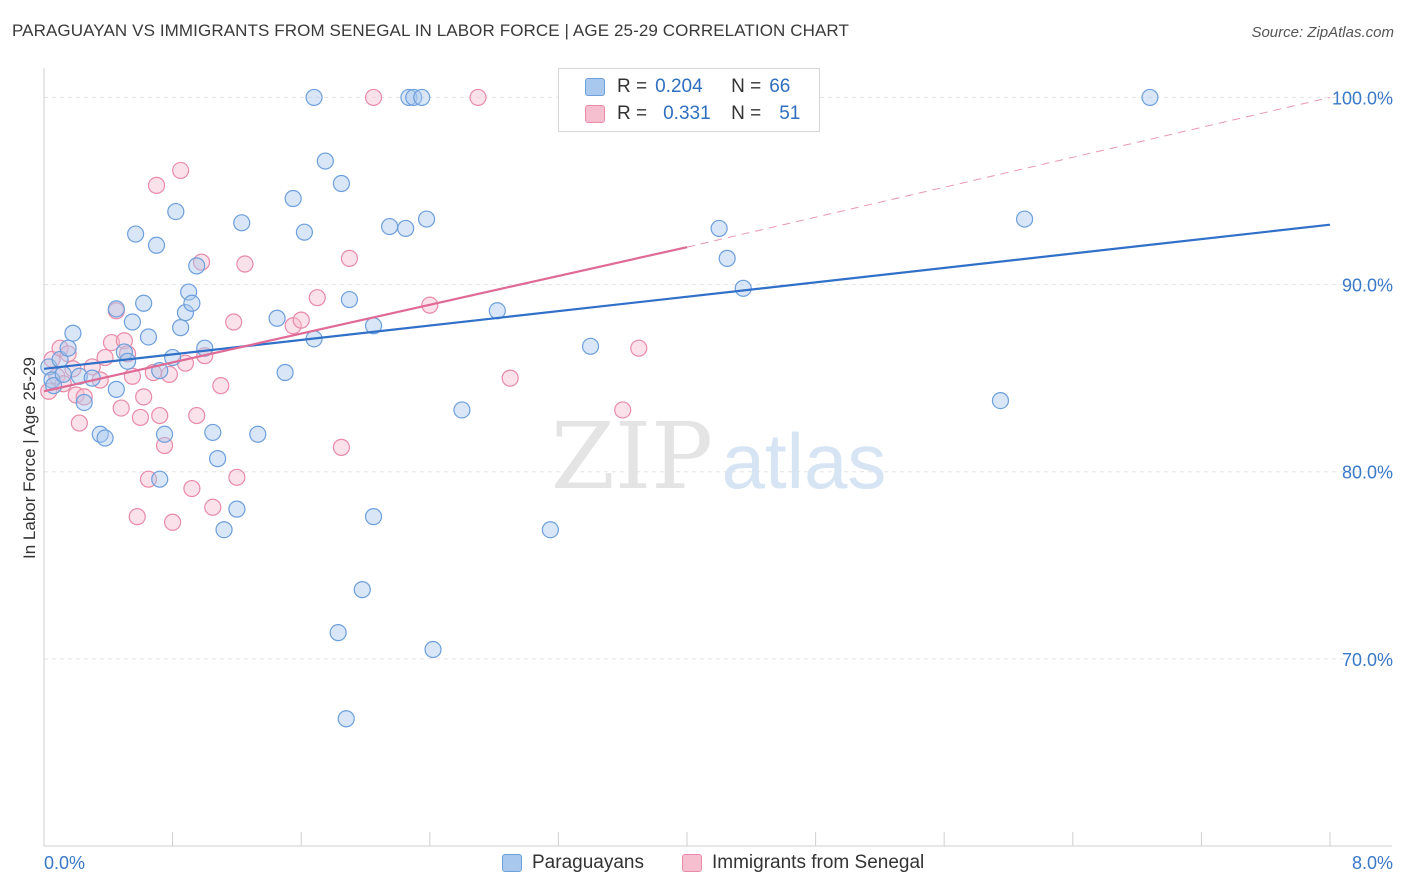 The image size is (1406, 892). Describe the element at coordinates (790, 113) in the screenshot. I see `legend-n-value-2: 51` at that location.